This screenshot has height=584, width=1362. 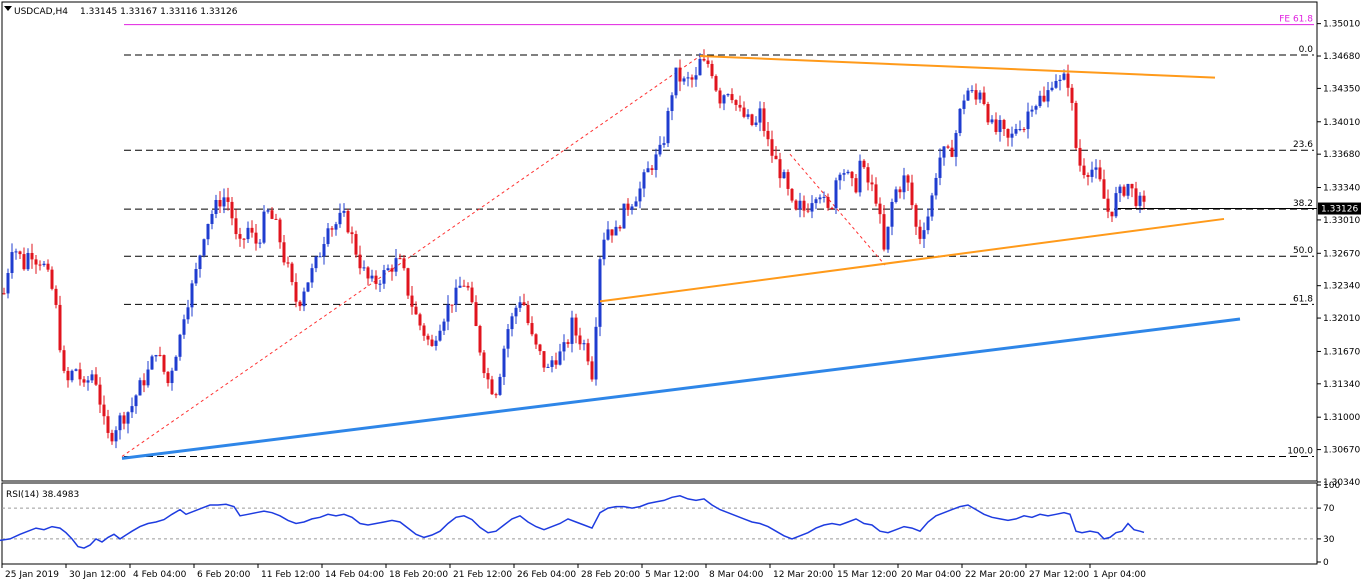 I want to click on price-tick-label: 1.32340, so click(x=1341, y=287).